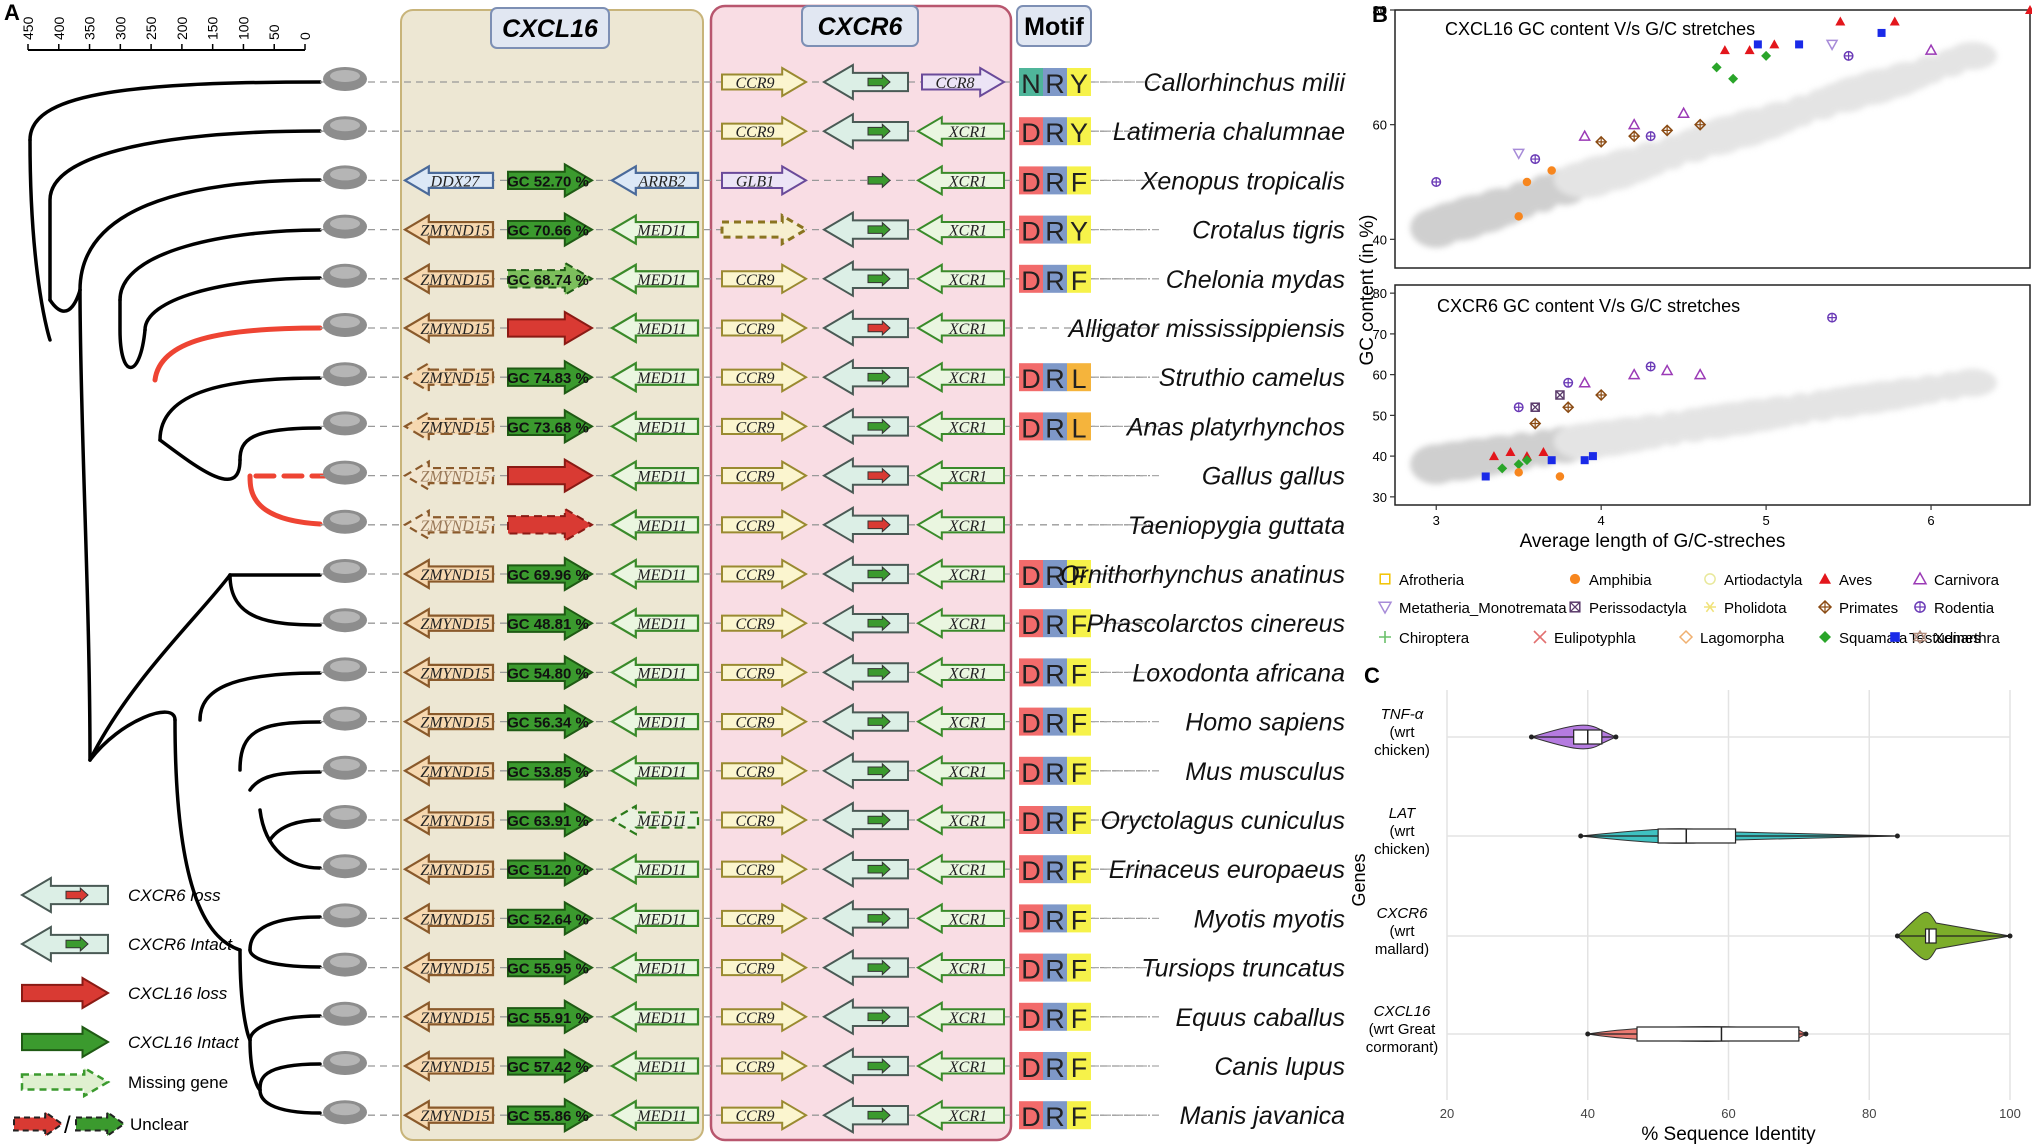  I want to click on marker-eulipotyphla, so click(1540, 637).